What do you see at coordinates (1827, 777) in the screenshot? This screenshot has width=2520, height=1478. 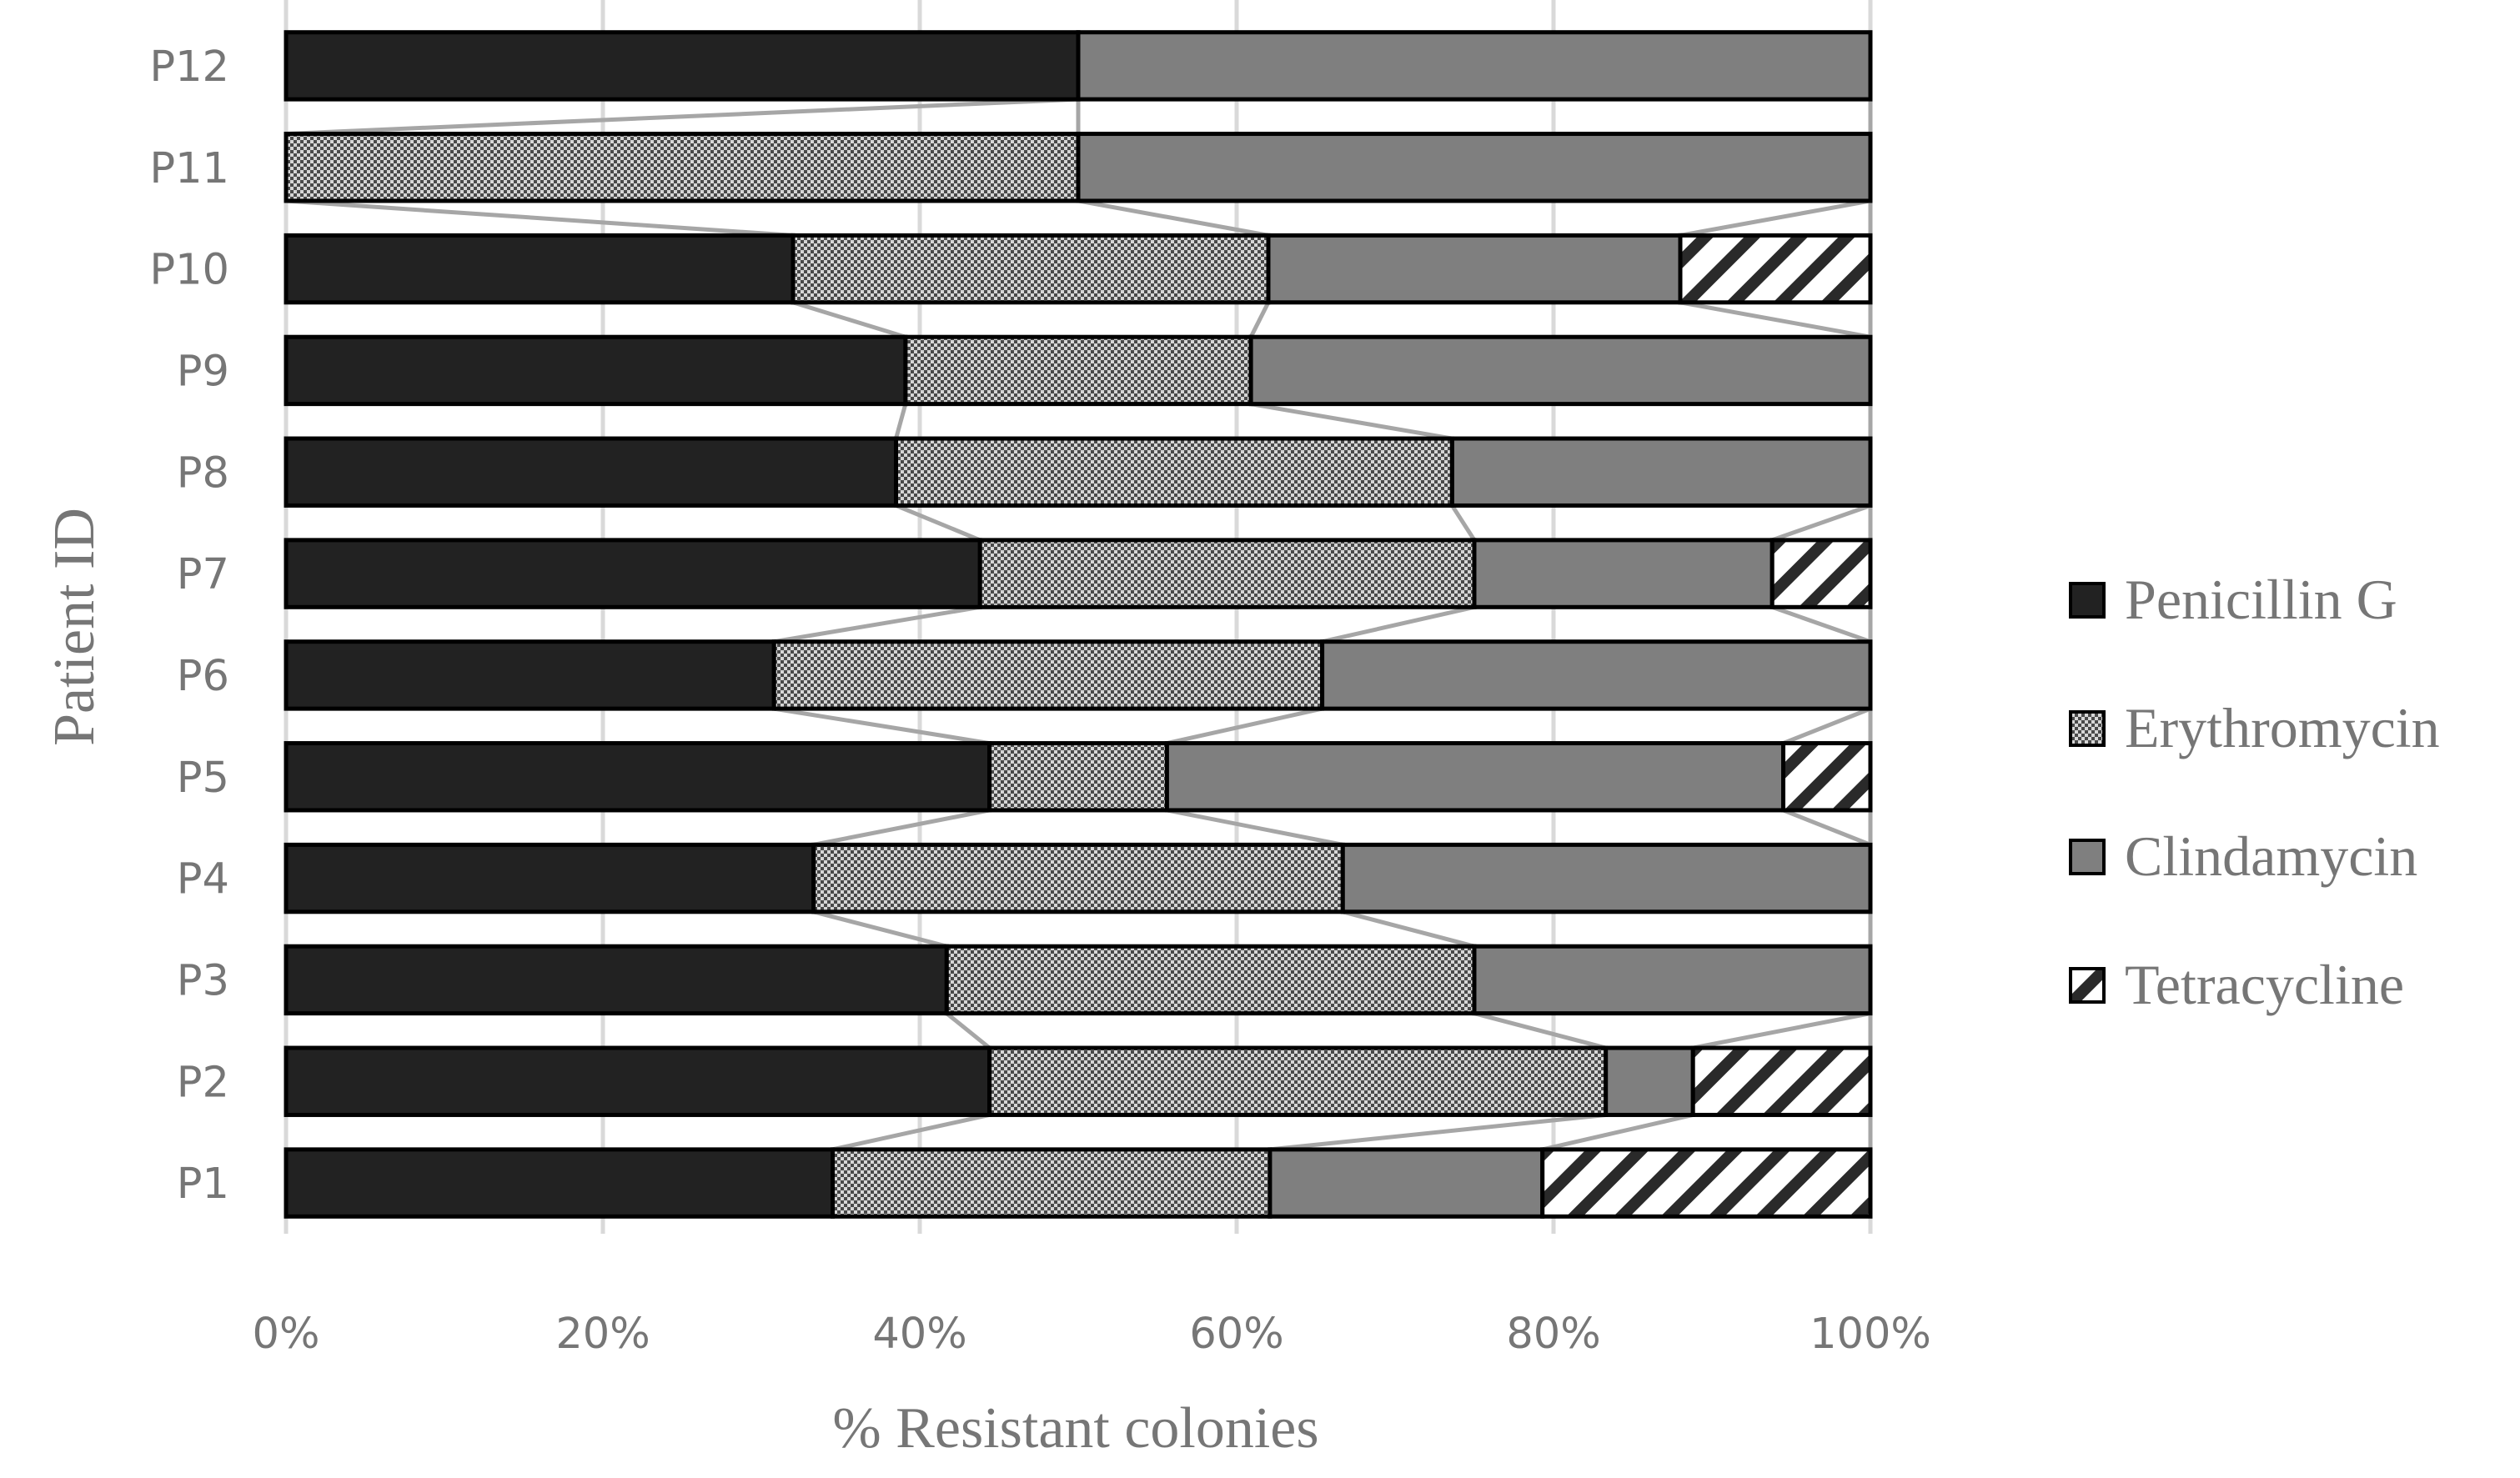 I see `bar-p5-tetracycline` at bounding box center [1827, 777].